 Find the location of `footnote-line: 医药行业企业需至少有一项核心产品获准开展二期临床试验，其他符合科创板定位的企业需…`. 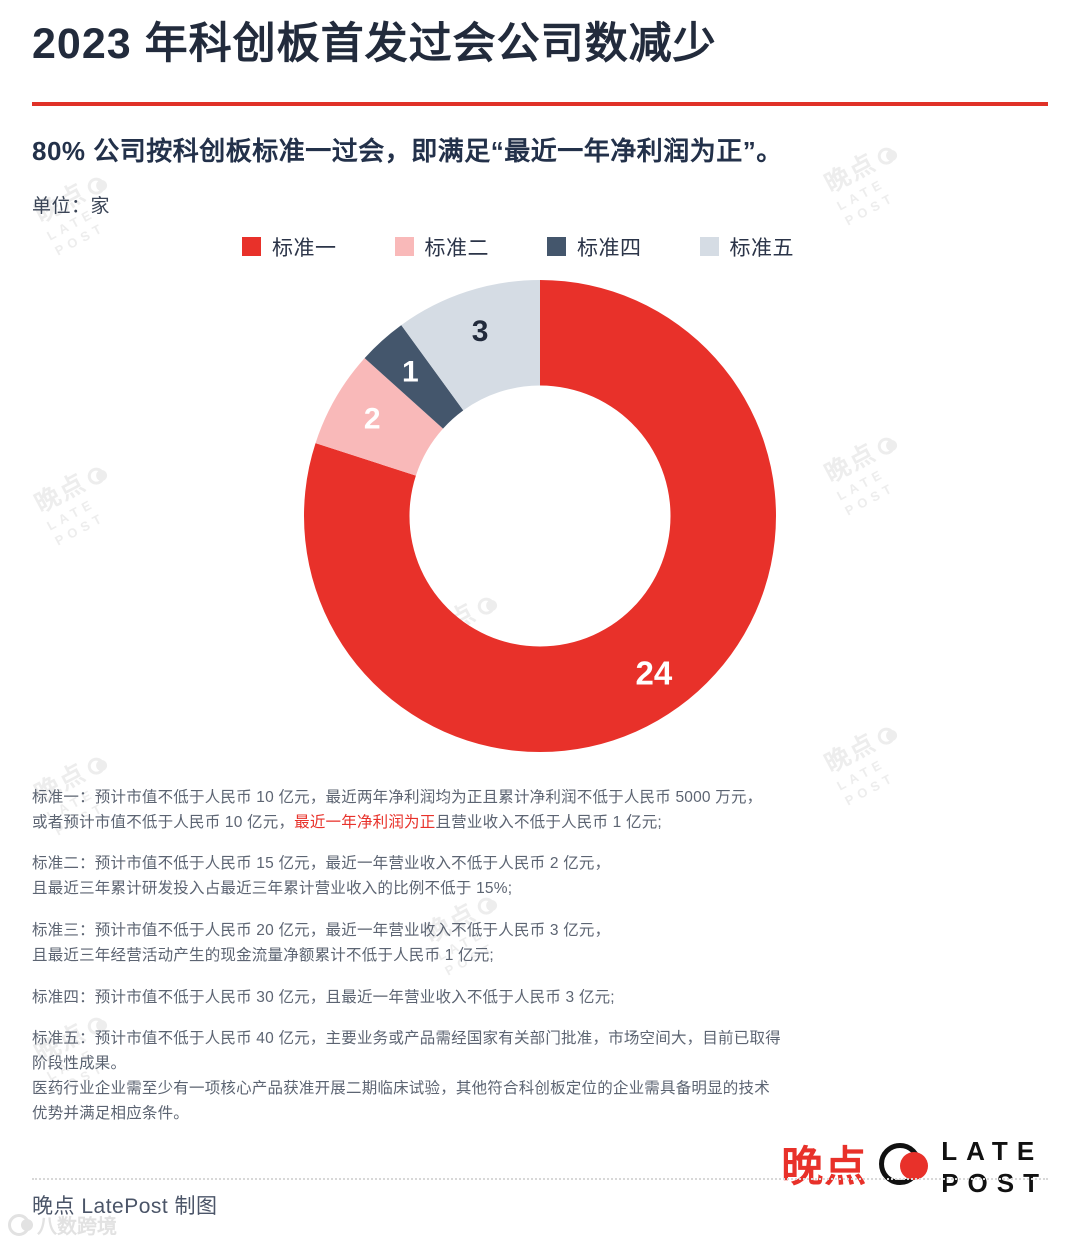

footnote-line: 医药行业企业需至少有一项核心产品获准开展二期临床试验，其他符合科创板定位的企业需… is located at coordinates (401, 1089).